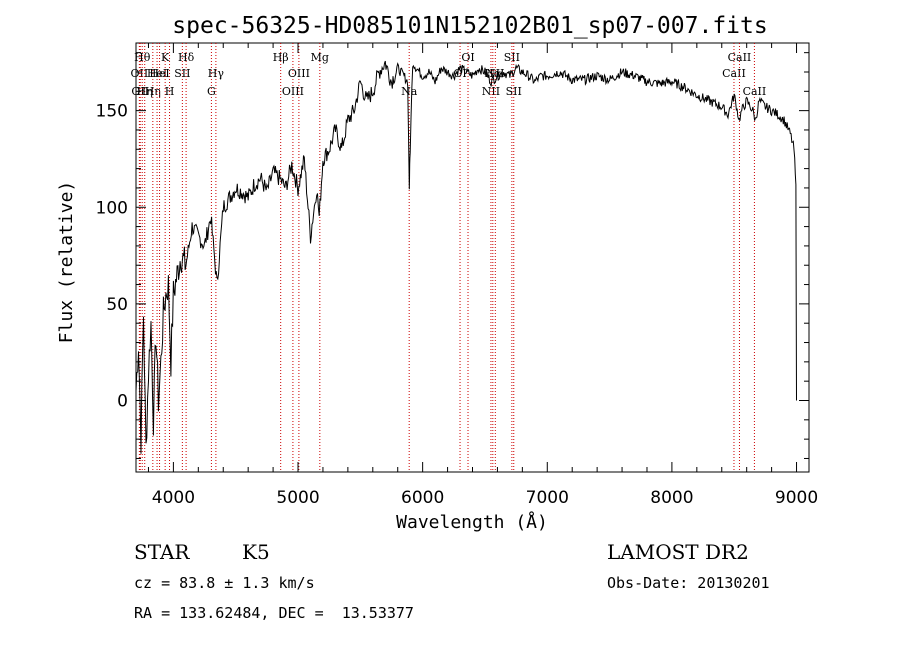 This screenshot has height=649, width=900. What do you see at coordinates (547, 498) in the screenshot?
I see `x-tick-label: 7000` at bounding box center [547, 498].